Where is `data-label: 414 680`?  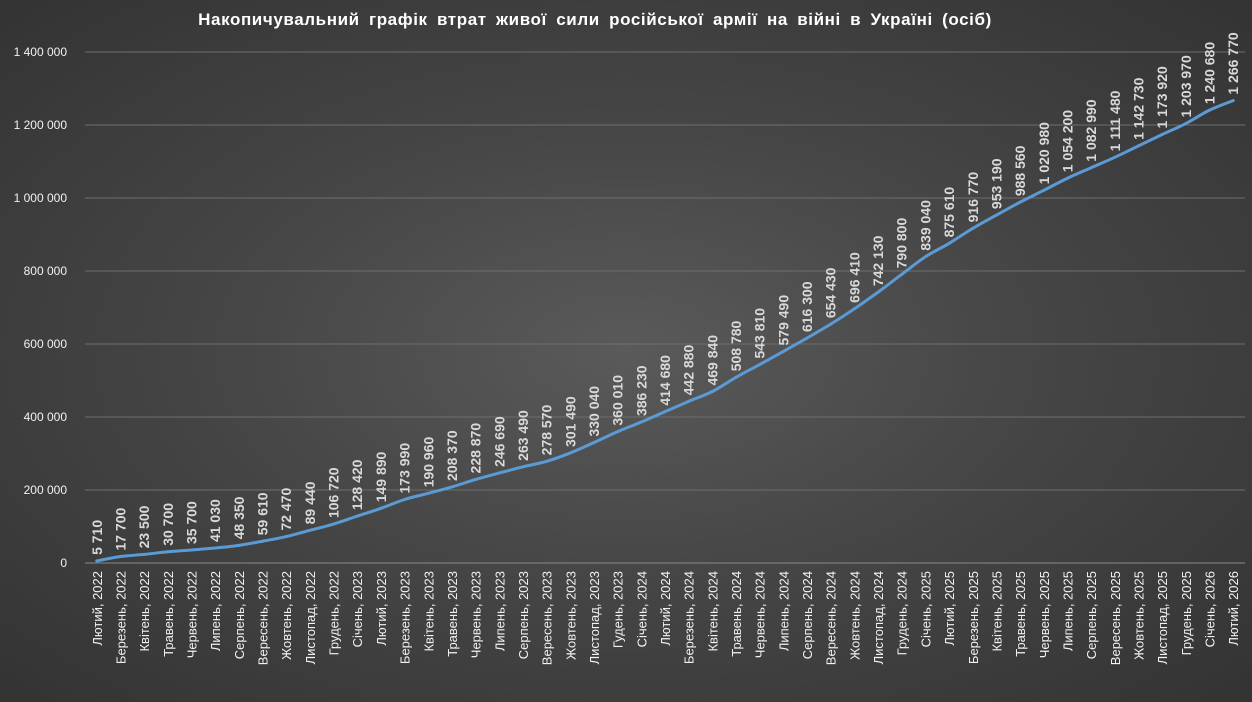 data-label: 414 680 is located at coordinates (665, 380).